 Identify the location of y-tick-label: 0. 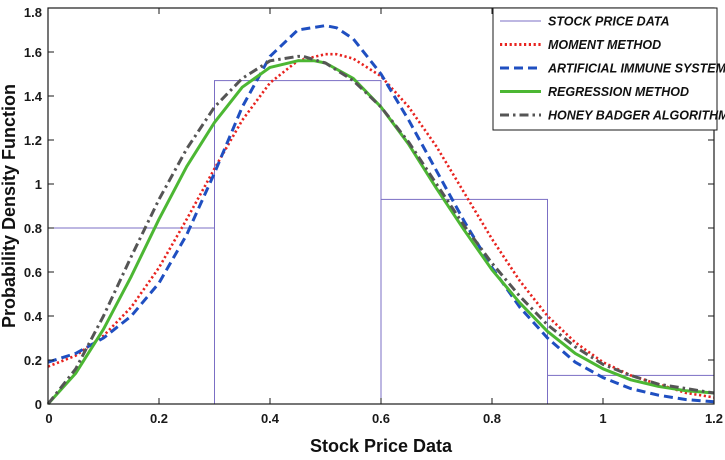
(38, 404).